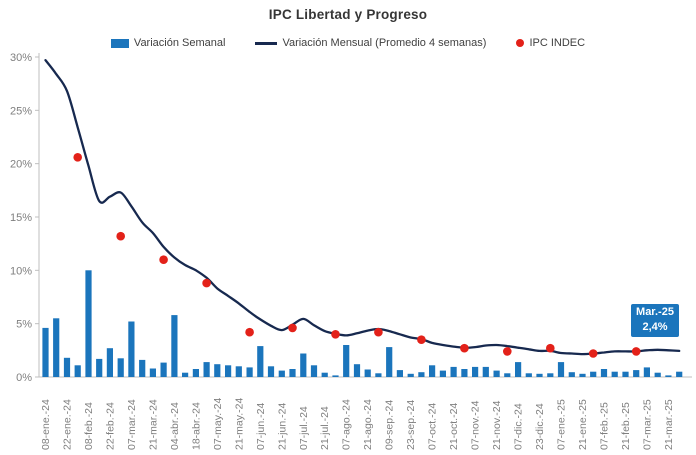 This screenshot has height=455, width=696. I want to click on x-axis-label: 07-may.-24, so click(218, 424).